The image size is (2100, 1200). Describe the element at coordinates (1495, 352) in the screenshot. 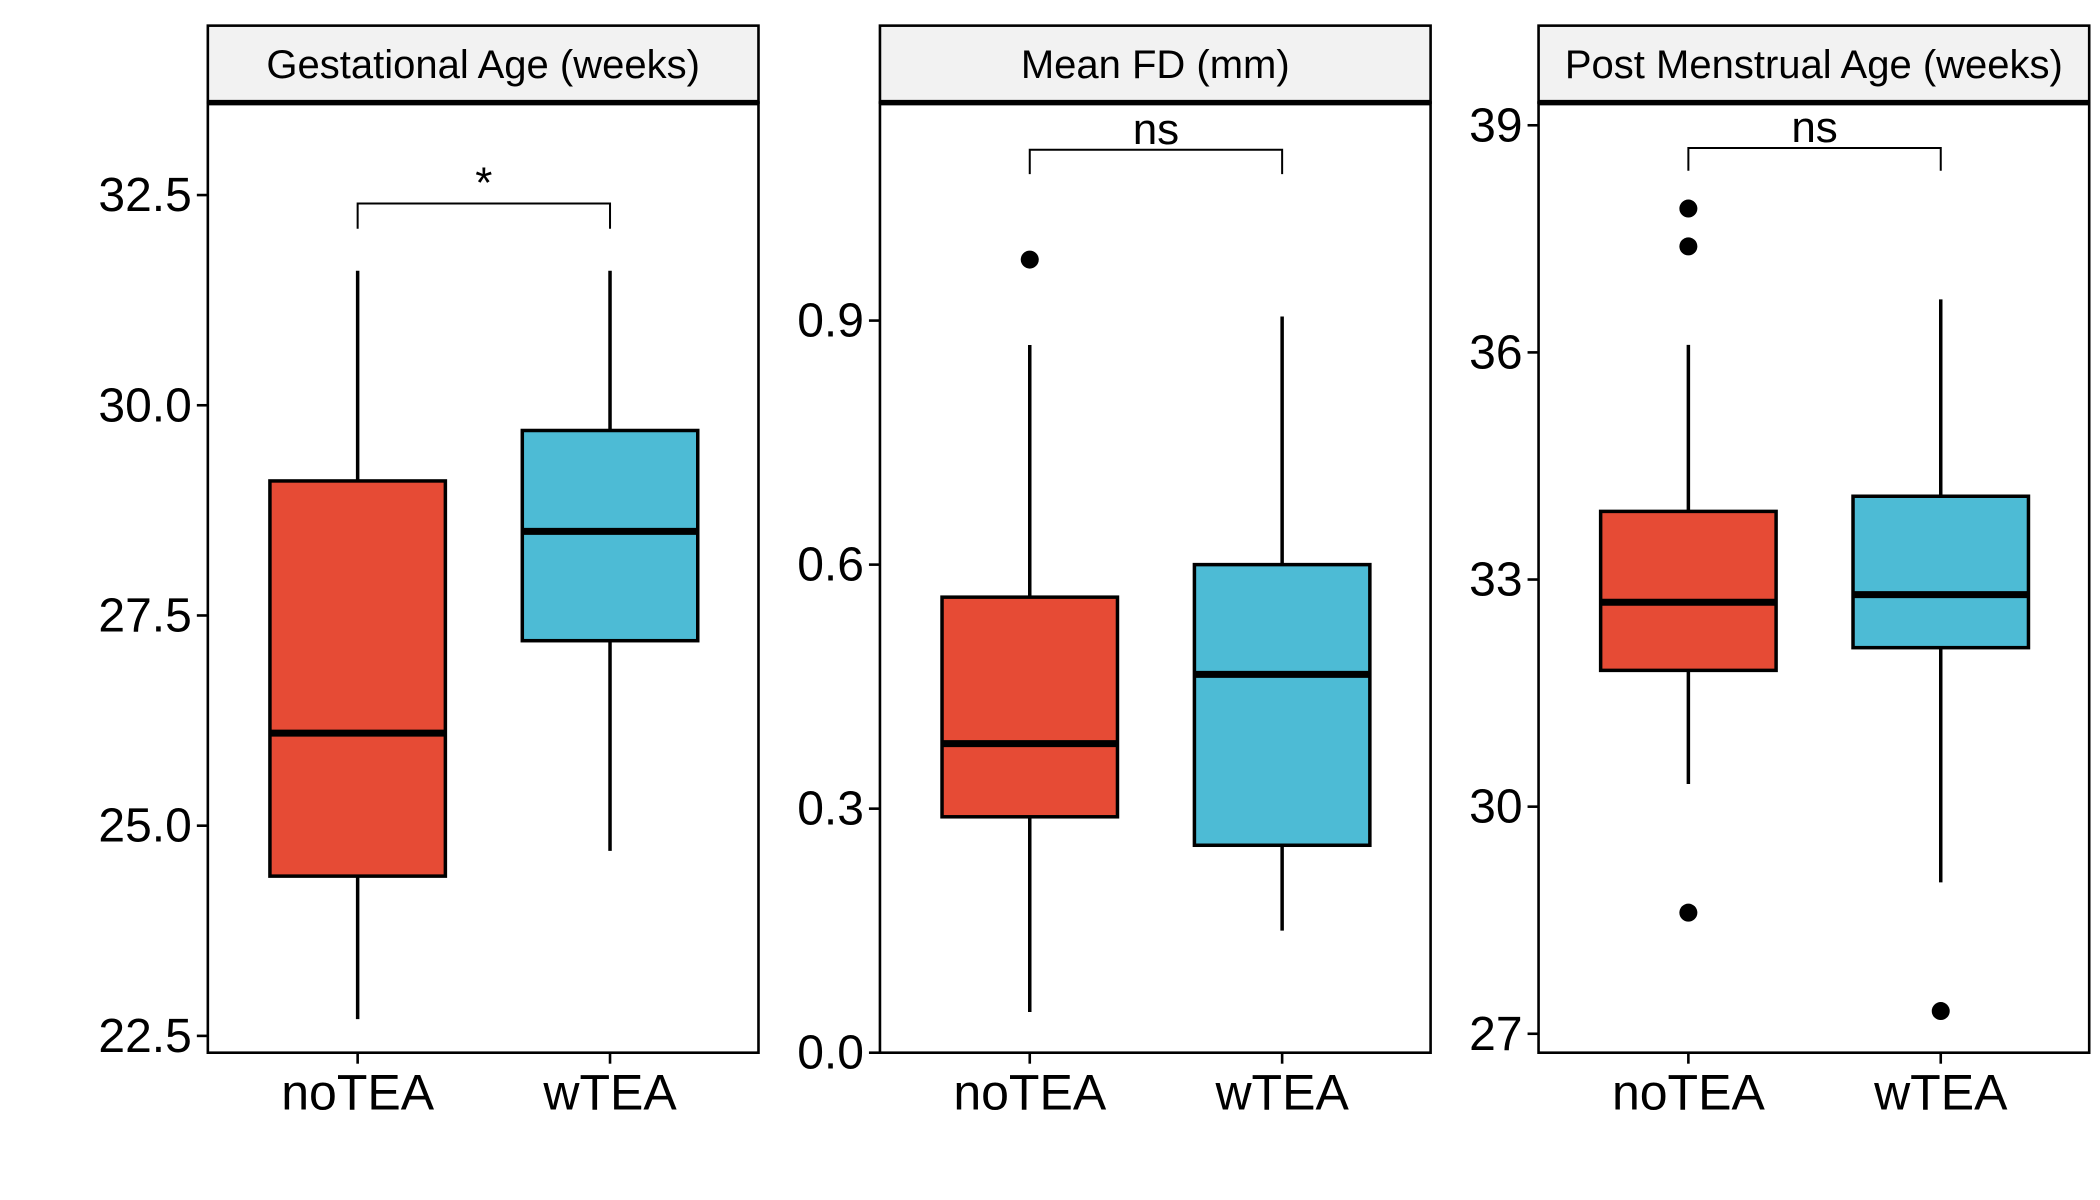

I see `y-tick-label: 36` at that location.